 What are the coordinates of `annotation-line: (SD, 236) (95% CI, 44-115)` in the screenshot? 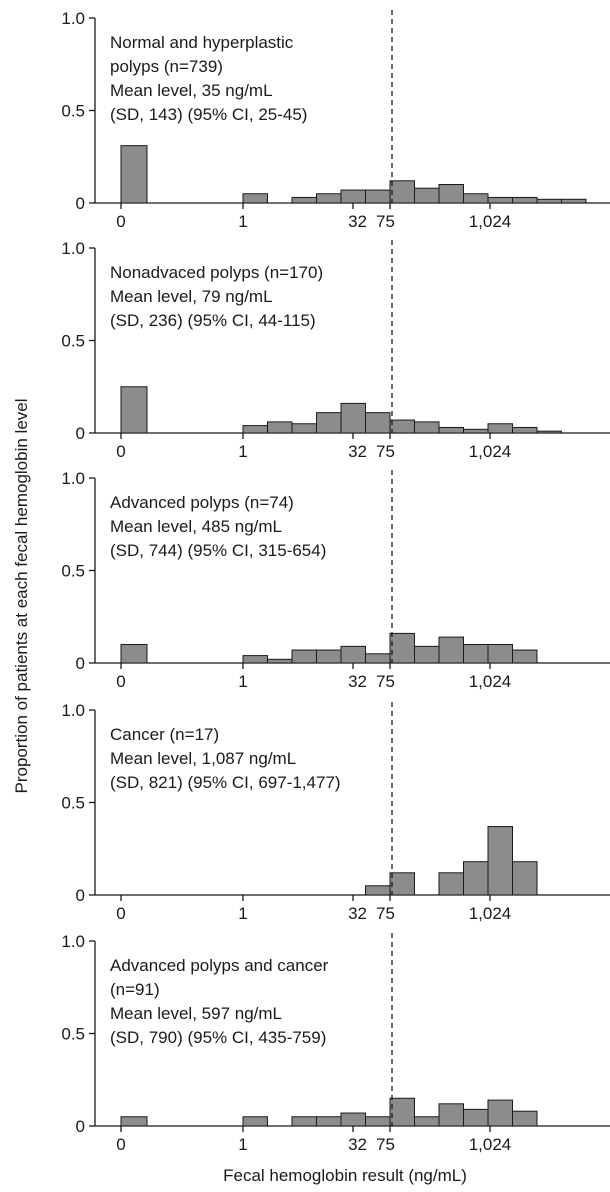 It's located at (213, 320).